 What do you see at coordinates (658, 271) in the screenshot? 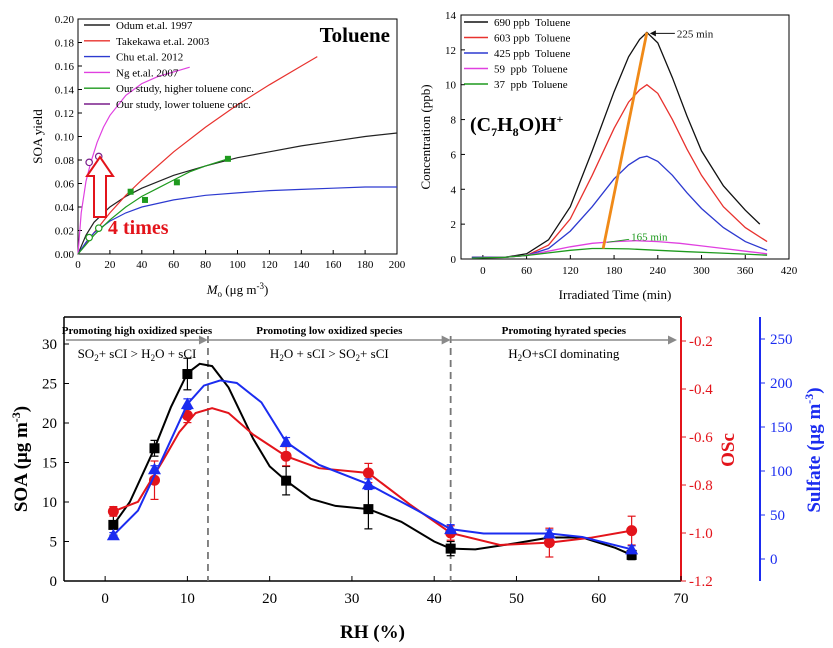
I see `x-tick-label: 240` at bounding box center [658, 271].